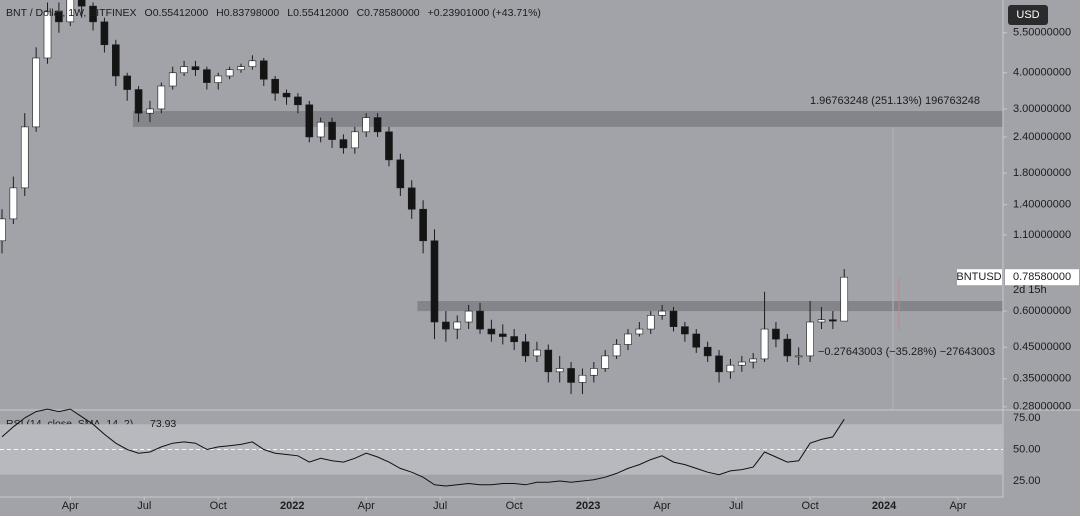 The image size is (1080, 516). I want to click on y-tick-label: 0.35000000, so click(1042, 379).